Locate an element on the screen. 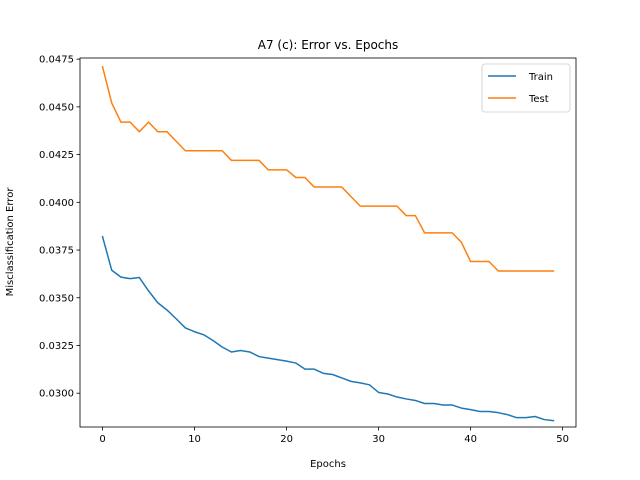 The image size is (640, 480). y-tick-label: 0.0475 is located at coordinates (56, 60).